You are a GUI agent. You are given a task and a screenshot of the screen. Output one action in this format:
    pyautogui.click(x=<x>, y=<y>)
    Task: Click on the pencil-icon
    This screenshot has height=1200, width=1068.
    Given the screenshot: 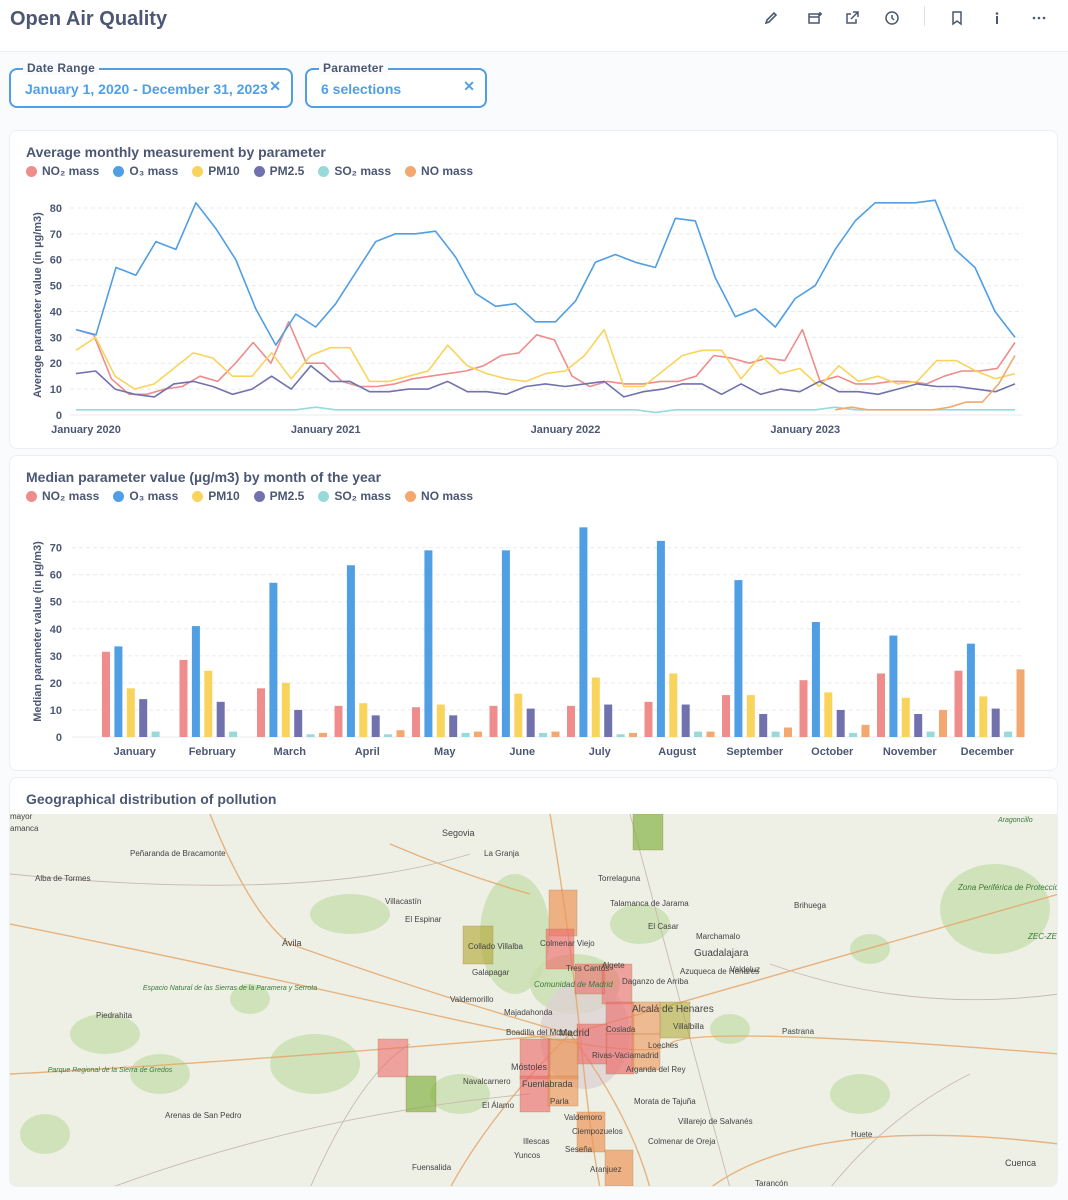 What is the action you would take?
    pyautogui.click(x=771, y=18)
    